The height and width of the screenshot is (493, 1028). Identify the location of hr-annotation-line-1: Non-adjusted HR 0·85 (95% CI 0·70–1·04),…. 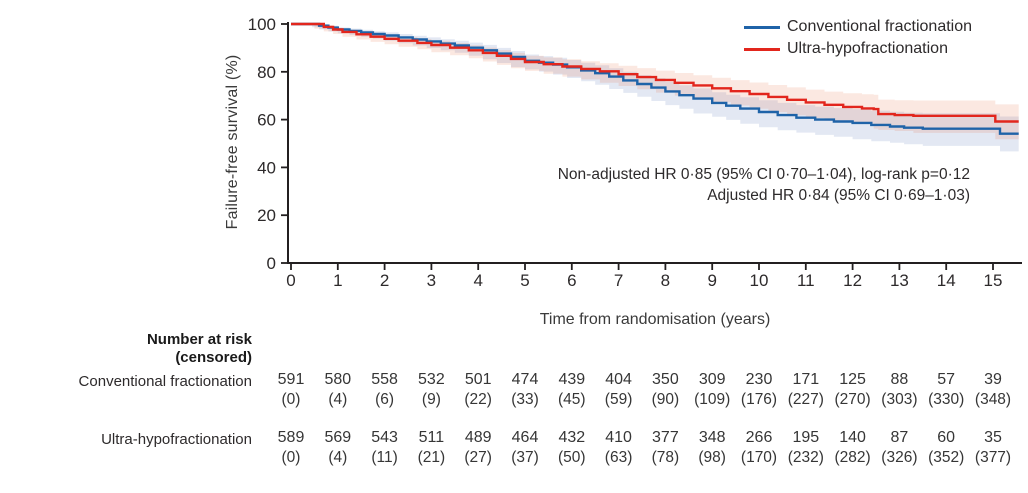
(763, 174).